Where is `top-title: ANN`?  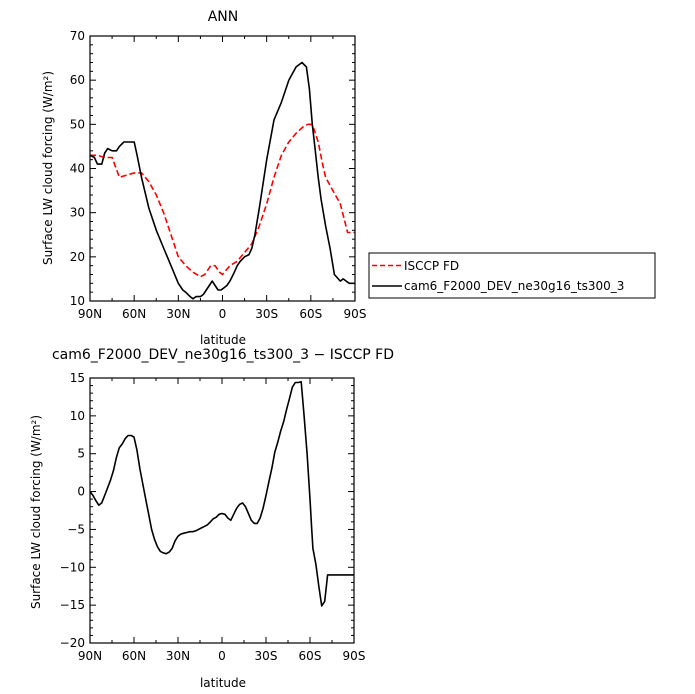 top-title: ANN is located at coordinates (223, 17).